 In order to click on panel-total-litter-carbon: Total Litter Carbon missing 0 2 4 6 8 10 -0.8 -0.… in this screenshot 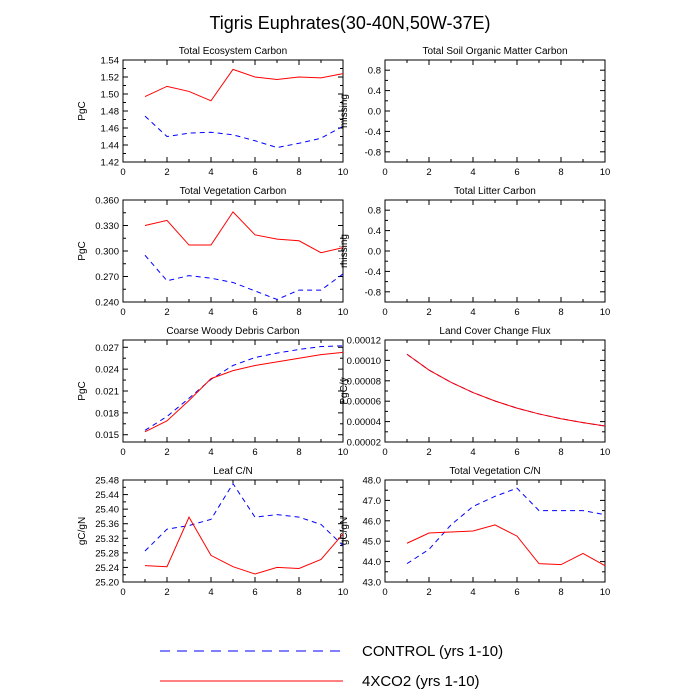, I will do `click(474, 252)`.